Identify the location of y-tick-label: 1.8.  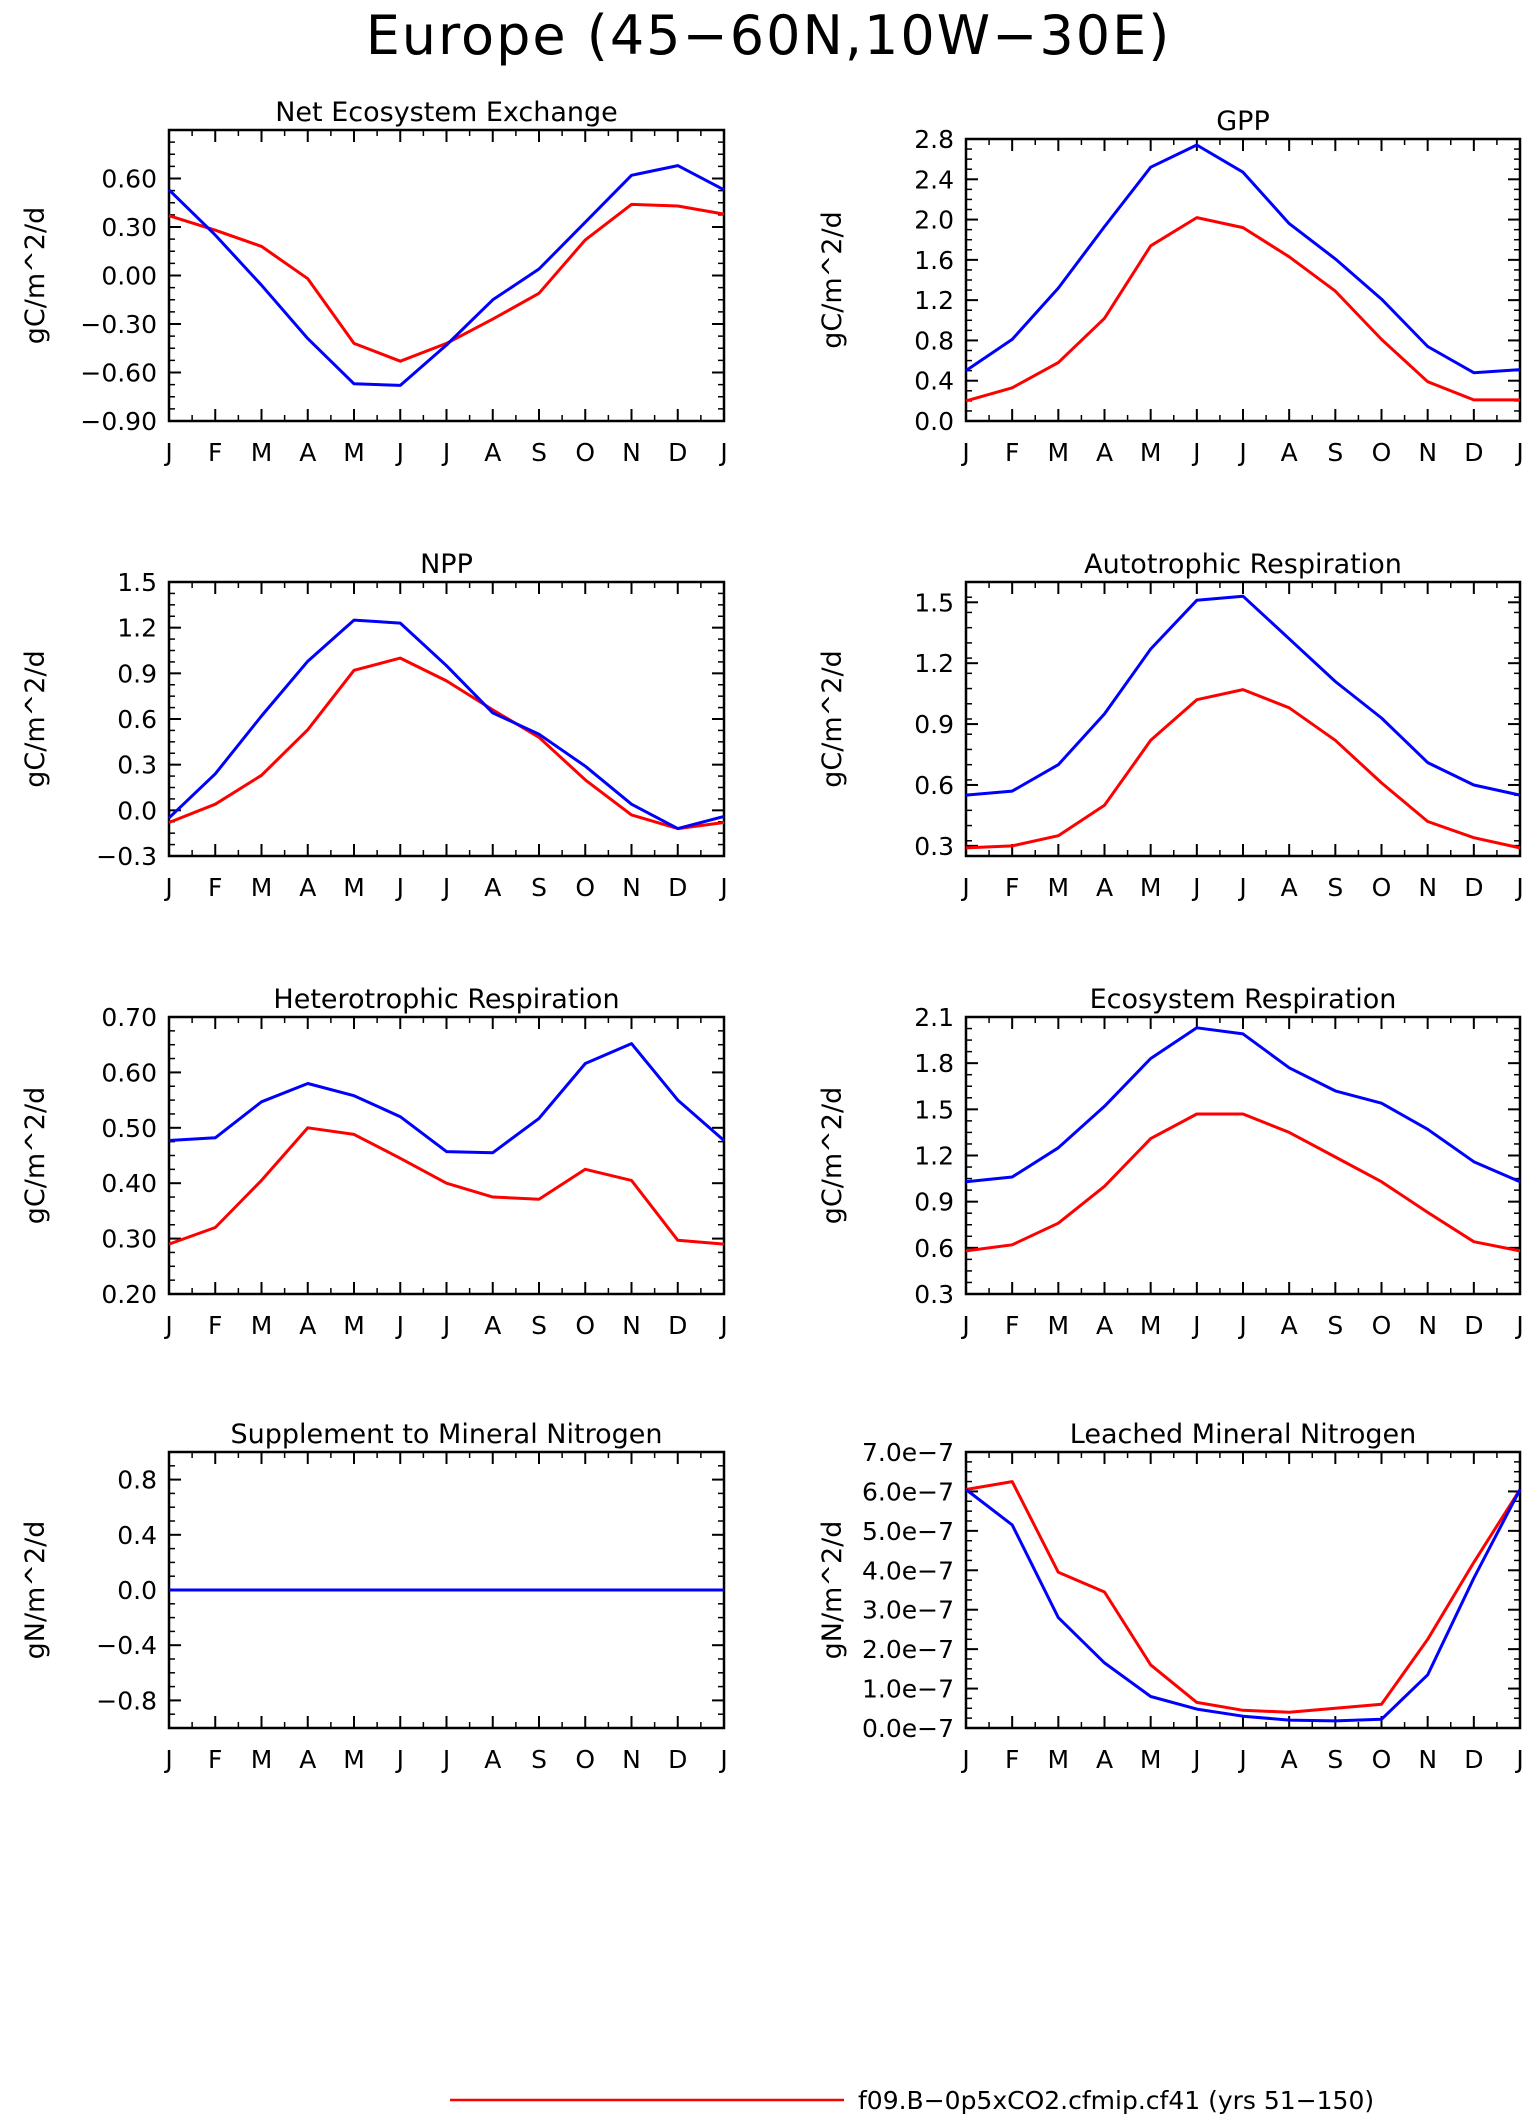
(934, 1063).